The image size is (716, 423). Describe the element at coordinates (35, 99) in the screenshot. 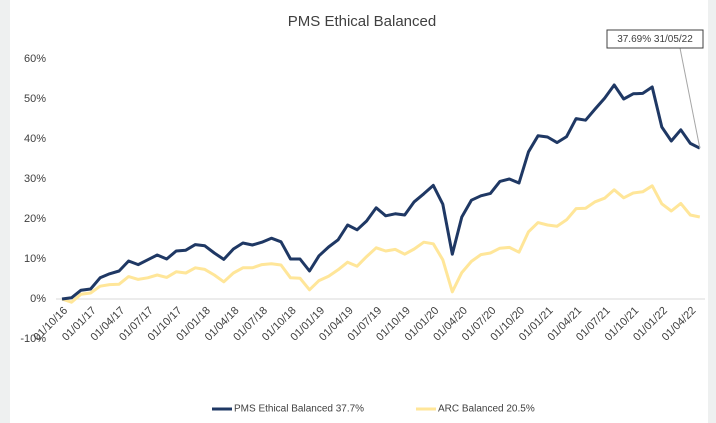

I see `y-tick-label: 50%` at that location.